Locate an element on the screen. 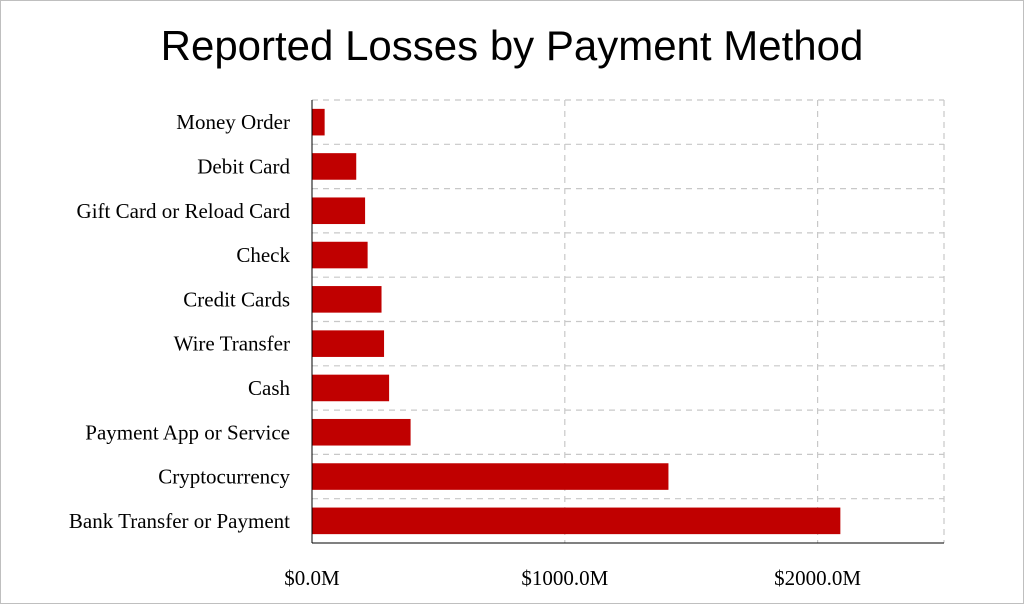  category-label: Bank Transfer or Payment is located at coordinates (179, 521).